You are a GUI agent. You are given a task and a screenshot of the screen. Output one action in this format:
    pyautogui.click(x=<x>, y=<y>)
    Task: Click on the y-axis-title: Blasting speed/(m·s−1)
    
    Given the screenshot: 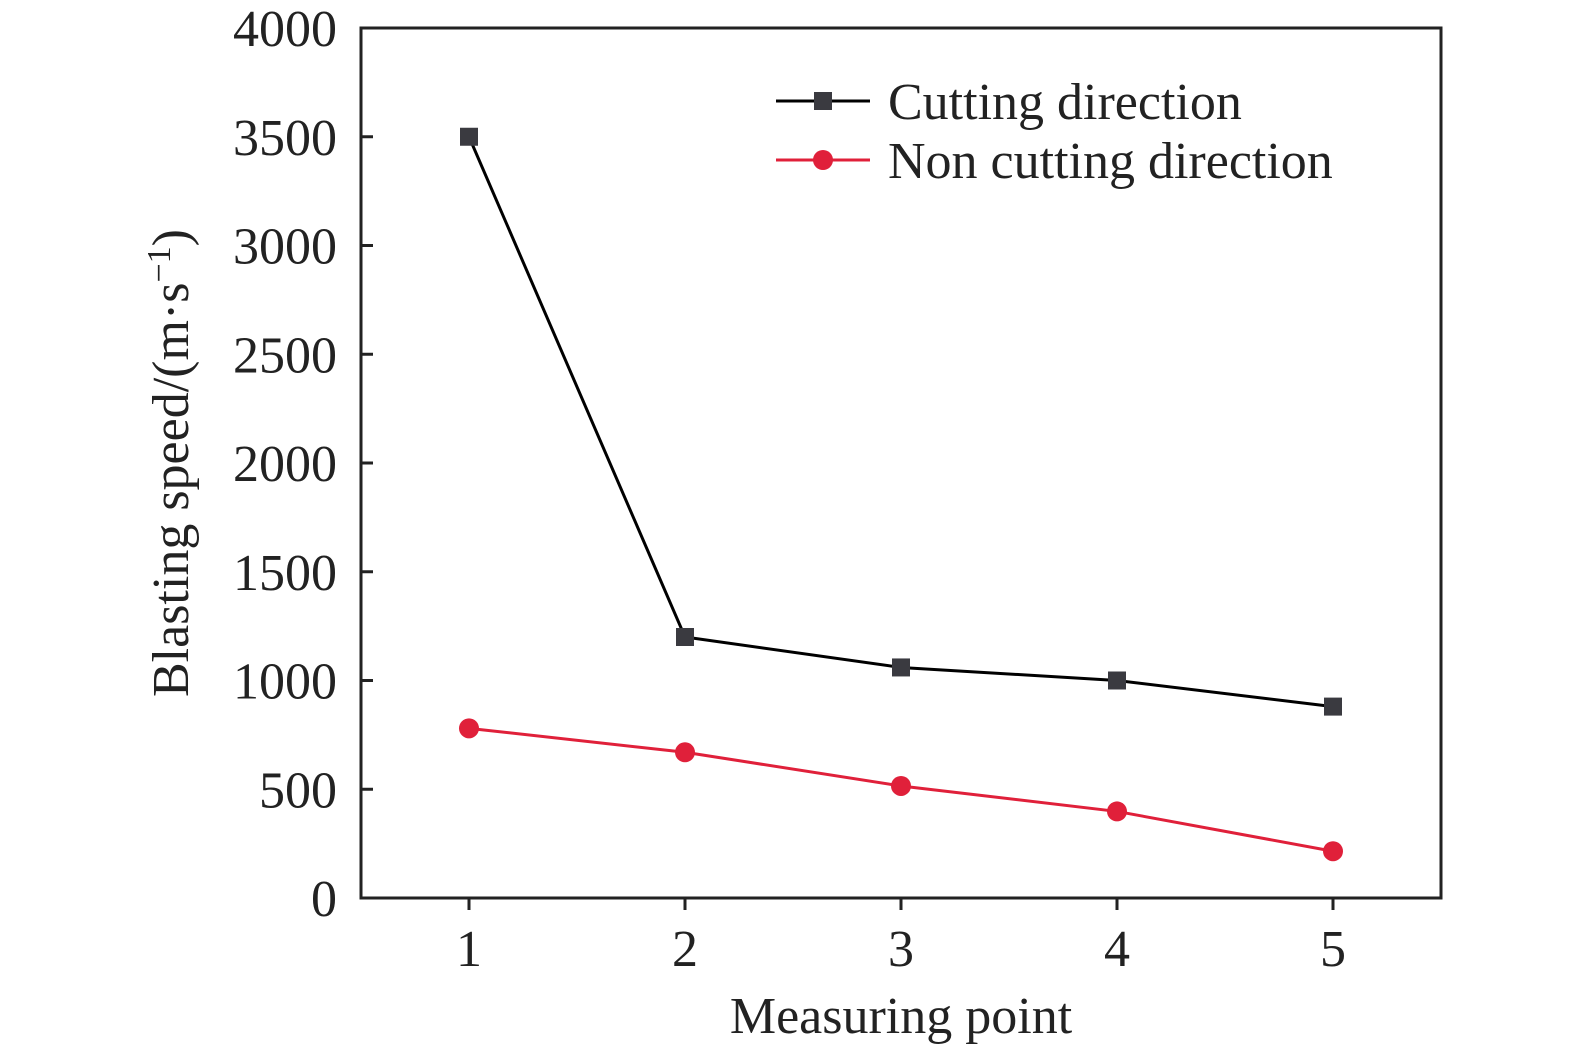 What is the action you would take?
    pyautogui.click(x=170, y=463)
    